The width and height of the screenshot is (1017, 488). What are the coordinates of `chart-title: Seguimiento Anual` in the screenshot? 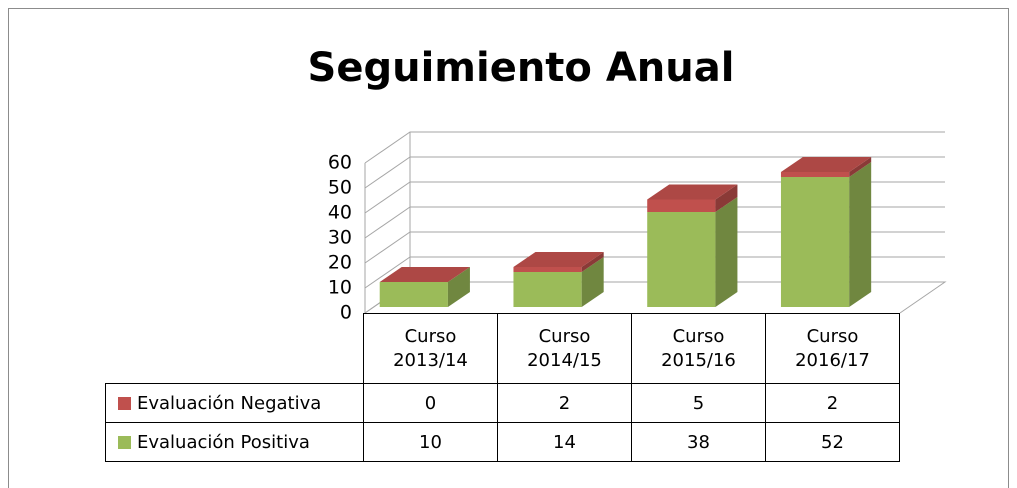 It's located at (521, 68).